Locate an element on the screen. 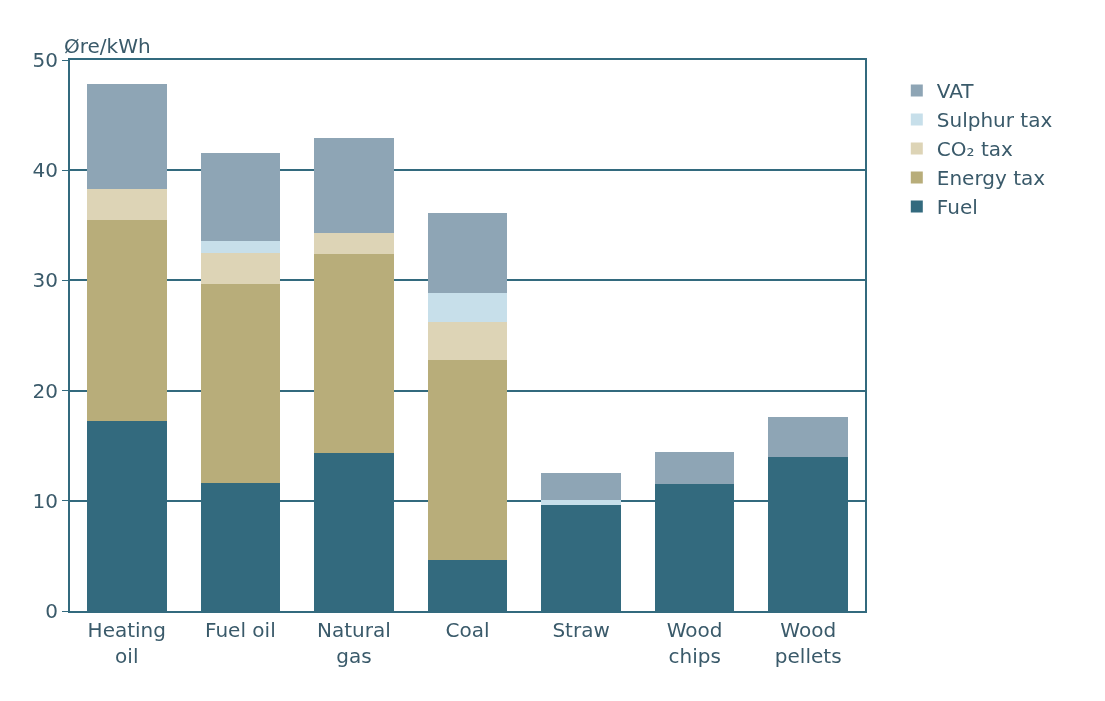 The height and width of the screenshot is (701, 1105). y-axis-title: Øre/kWh is located at coordinates (107, 46).